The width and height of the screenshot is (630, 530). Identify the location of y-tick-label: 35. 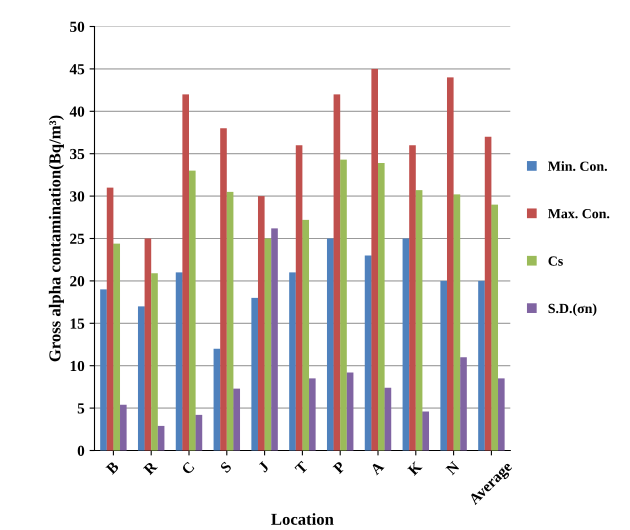
(77, 154).